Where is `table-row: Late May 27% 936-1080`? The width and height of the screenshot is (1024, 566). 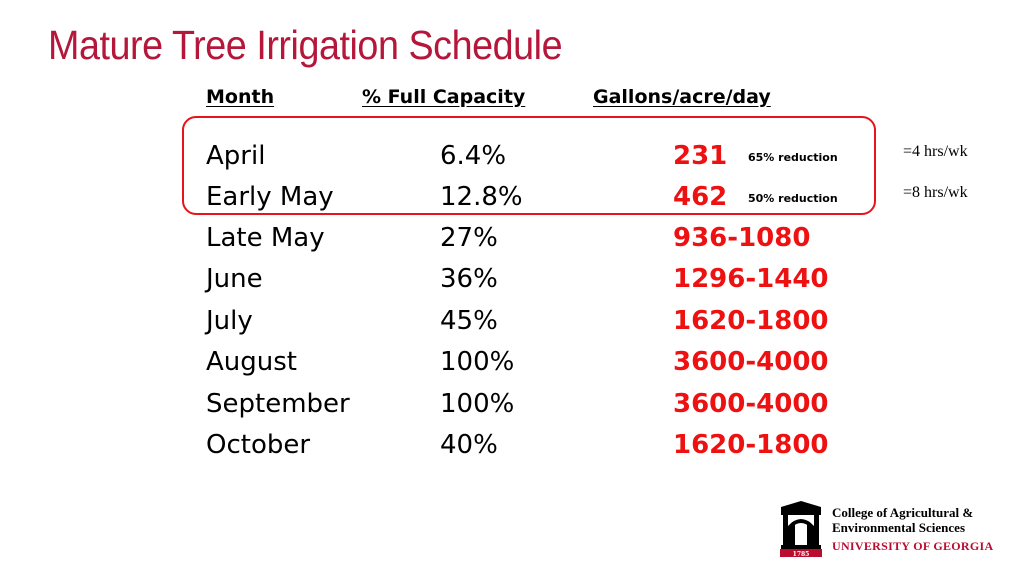 table-row: Late May 27% 936-1080 is located at coordinates (512, 243).